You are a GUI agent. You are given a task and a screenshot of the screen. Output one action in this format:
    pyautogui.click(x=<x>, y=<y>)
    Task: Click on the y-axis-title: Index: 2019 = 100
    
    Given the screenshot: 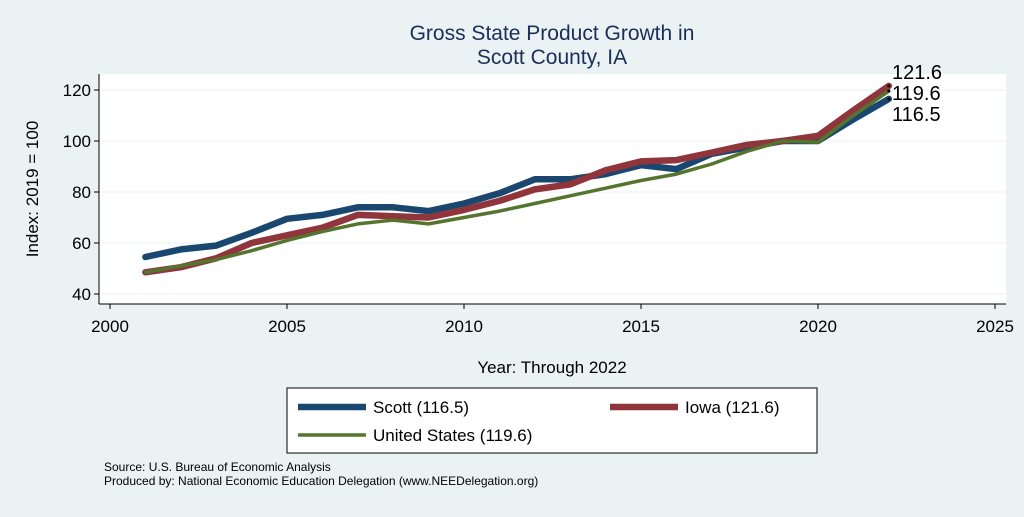 What is the action you would take?
    pyautogui.click(x=32, y=189)
    